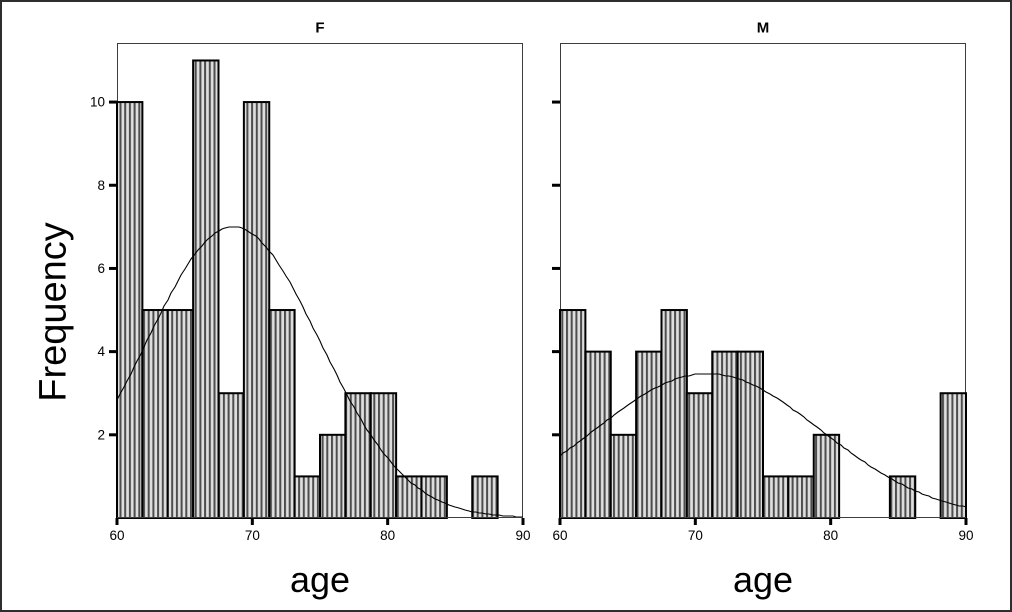 The height and width of the screenshot is (612, 1012). I want to click on y-tick-label: 4, so click(101, 351).